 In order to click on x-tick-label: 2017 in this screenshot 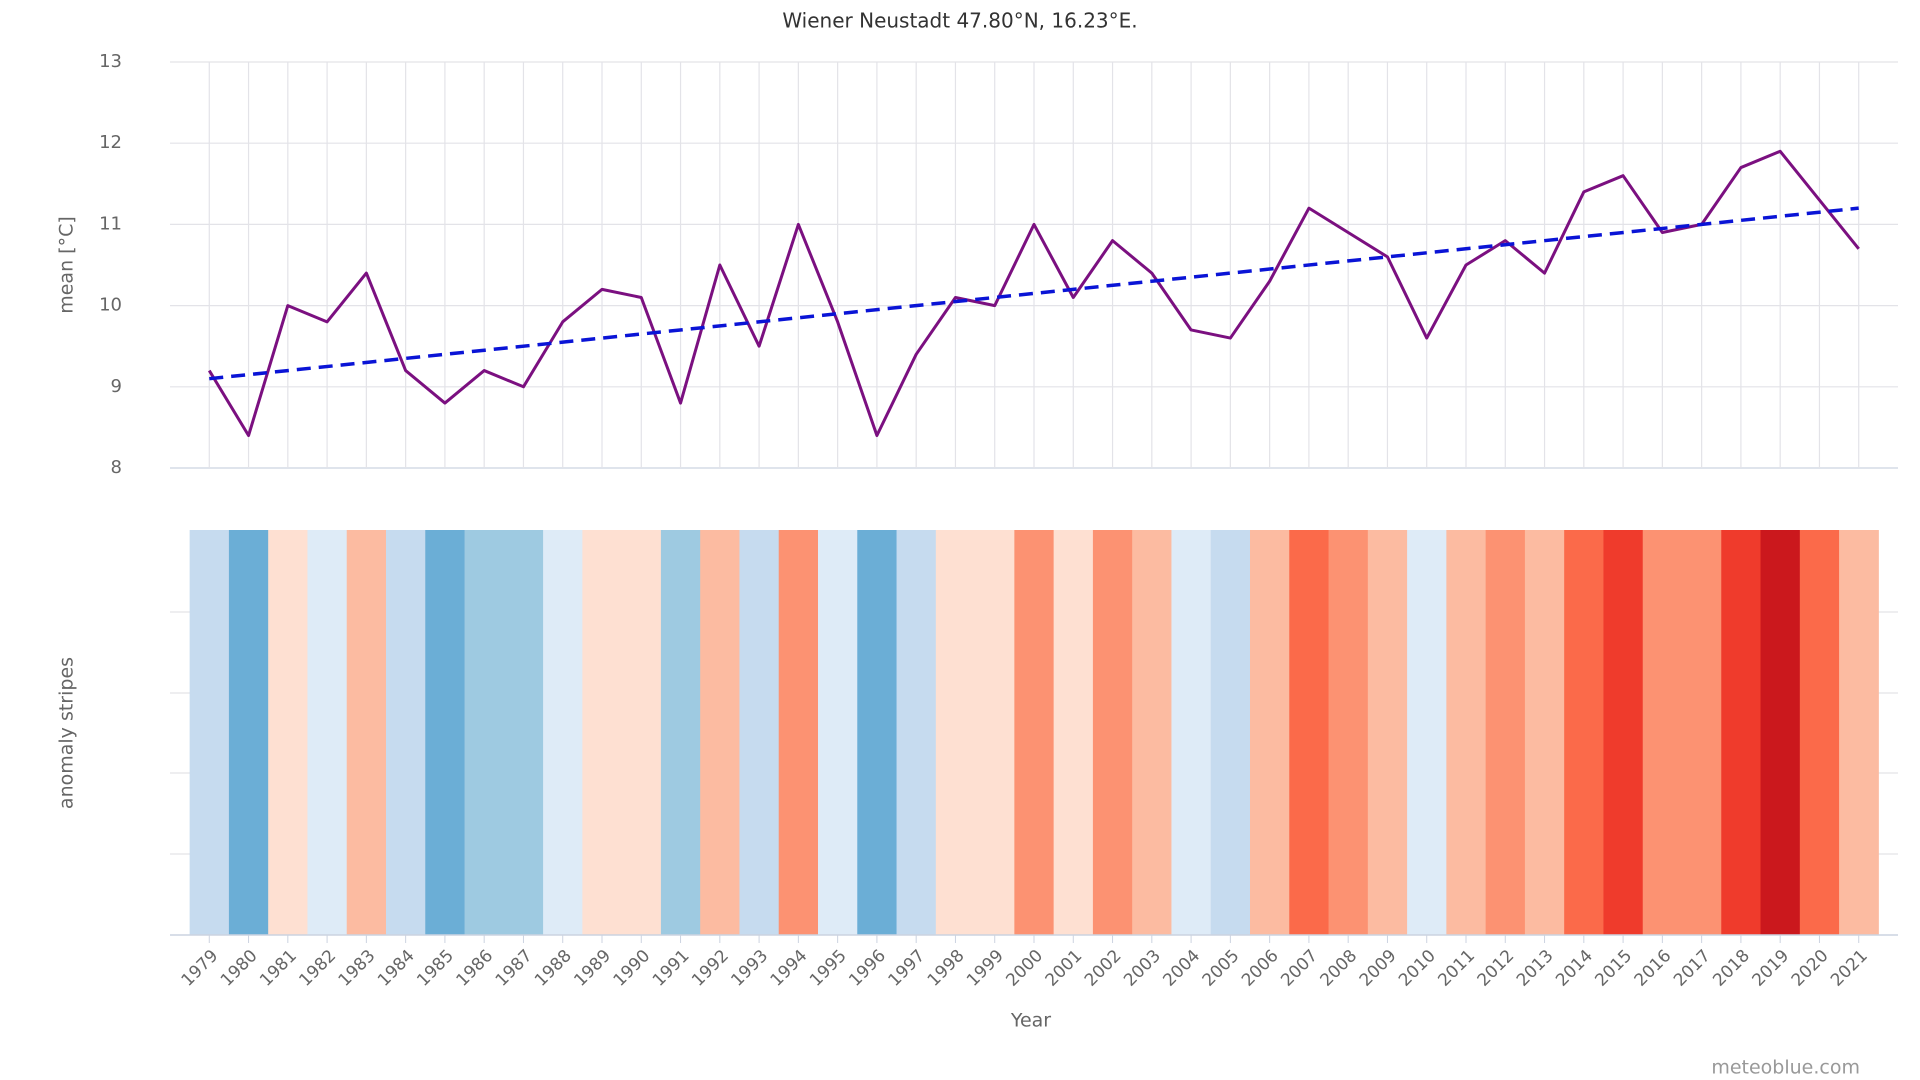, I will do `click(1692, 968)`.